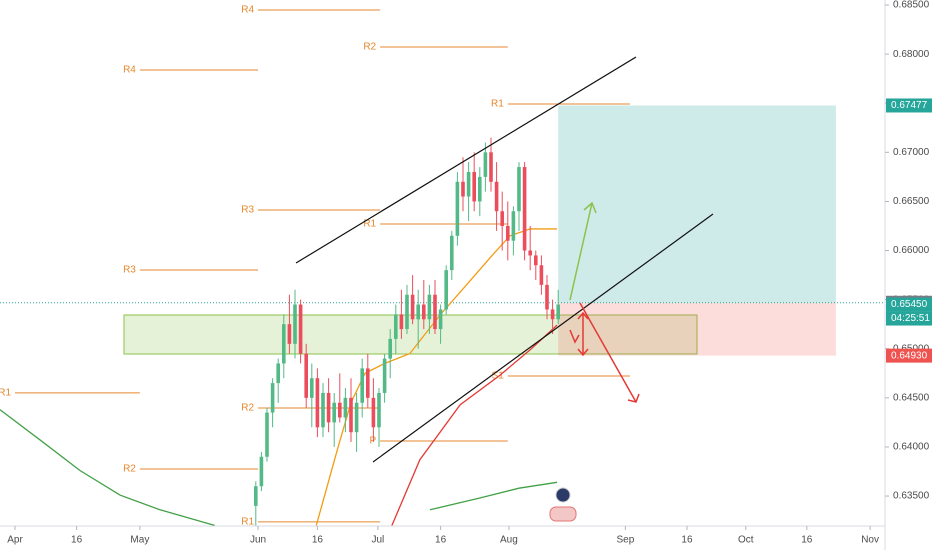  I want to click on price-label: 0.67477, so click(909, 105).